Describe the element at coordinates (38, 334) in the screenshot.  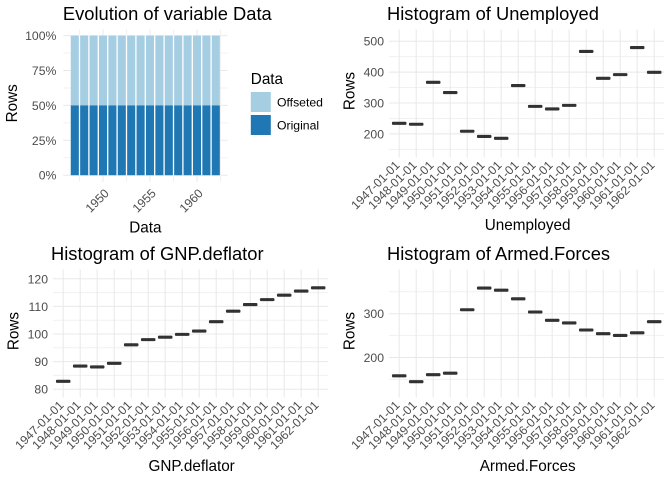
I see `svg-text: 100` at that location.